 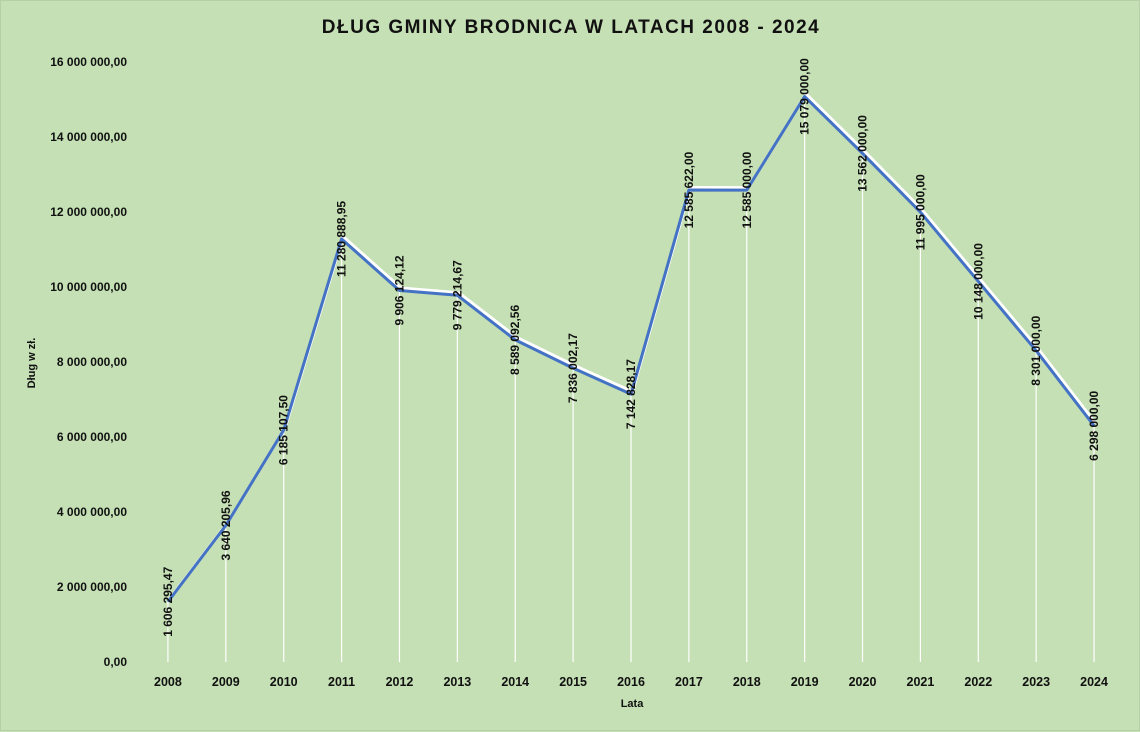 I want to click on y-tick-label: 14 000 000,00, so click(x=88, y=137).